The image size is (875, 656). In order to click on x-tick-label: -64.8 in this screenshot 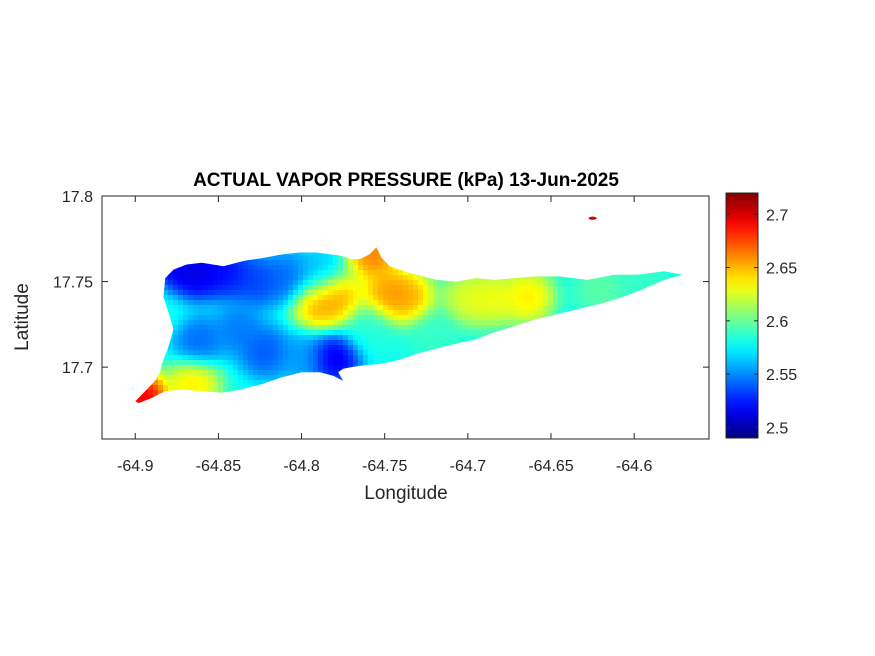, I will do `click(301, 466)`.